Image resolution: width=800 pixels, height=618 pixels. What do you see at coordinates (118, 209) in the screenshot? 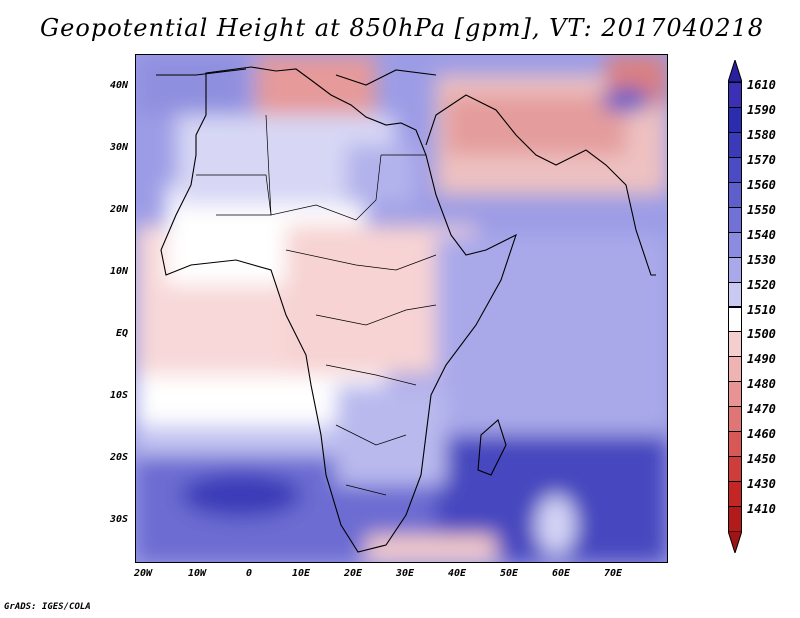
I see `y-tick: 20N` at bounding box center [118, 209].